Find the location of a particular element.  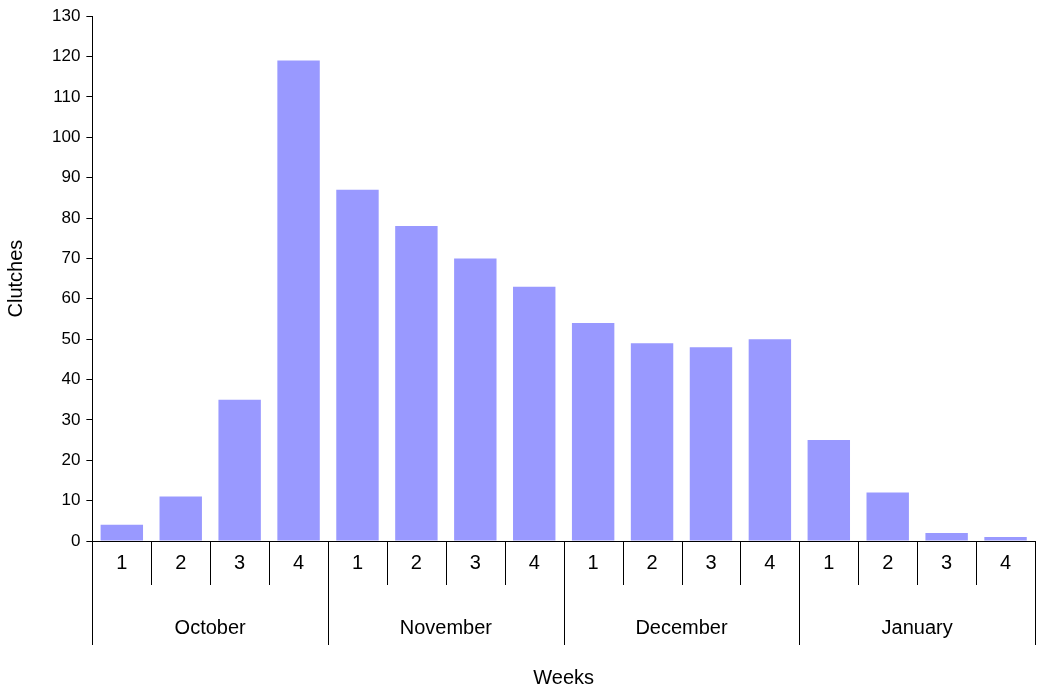

y-tick-label: 120 is located at coordinates (66, 56).